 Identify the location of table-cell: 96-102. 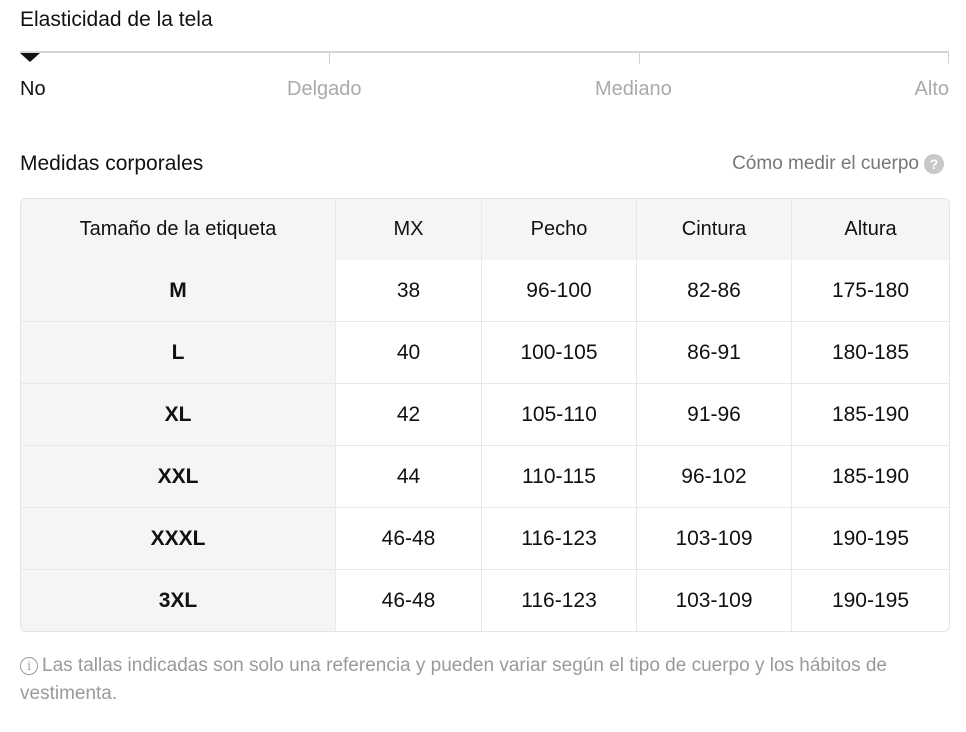
(714, 477).